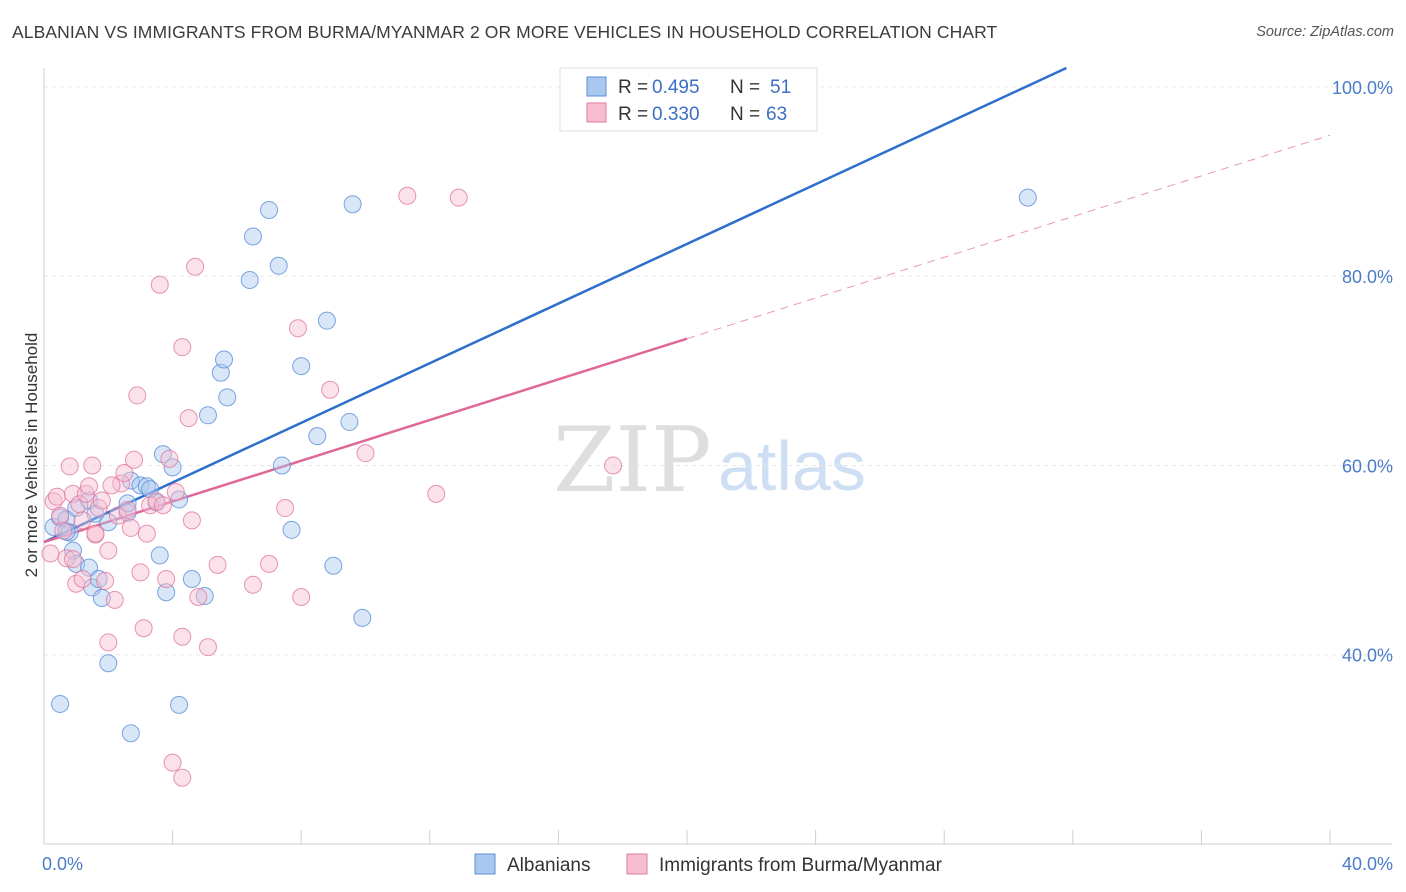 The height and width of the screenshot is (892, 1406). I want to click on y-tick-label-3: 100.0%, so click(1362, 88).